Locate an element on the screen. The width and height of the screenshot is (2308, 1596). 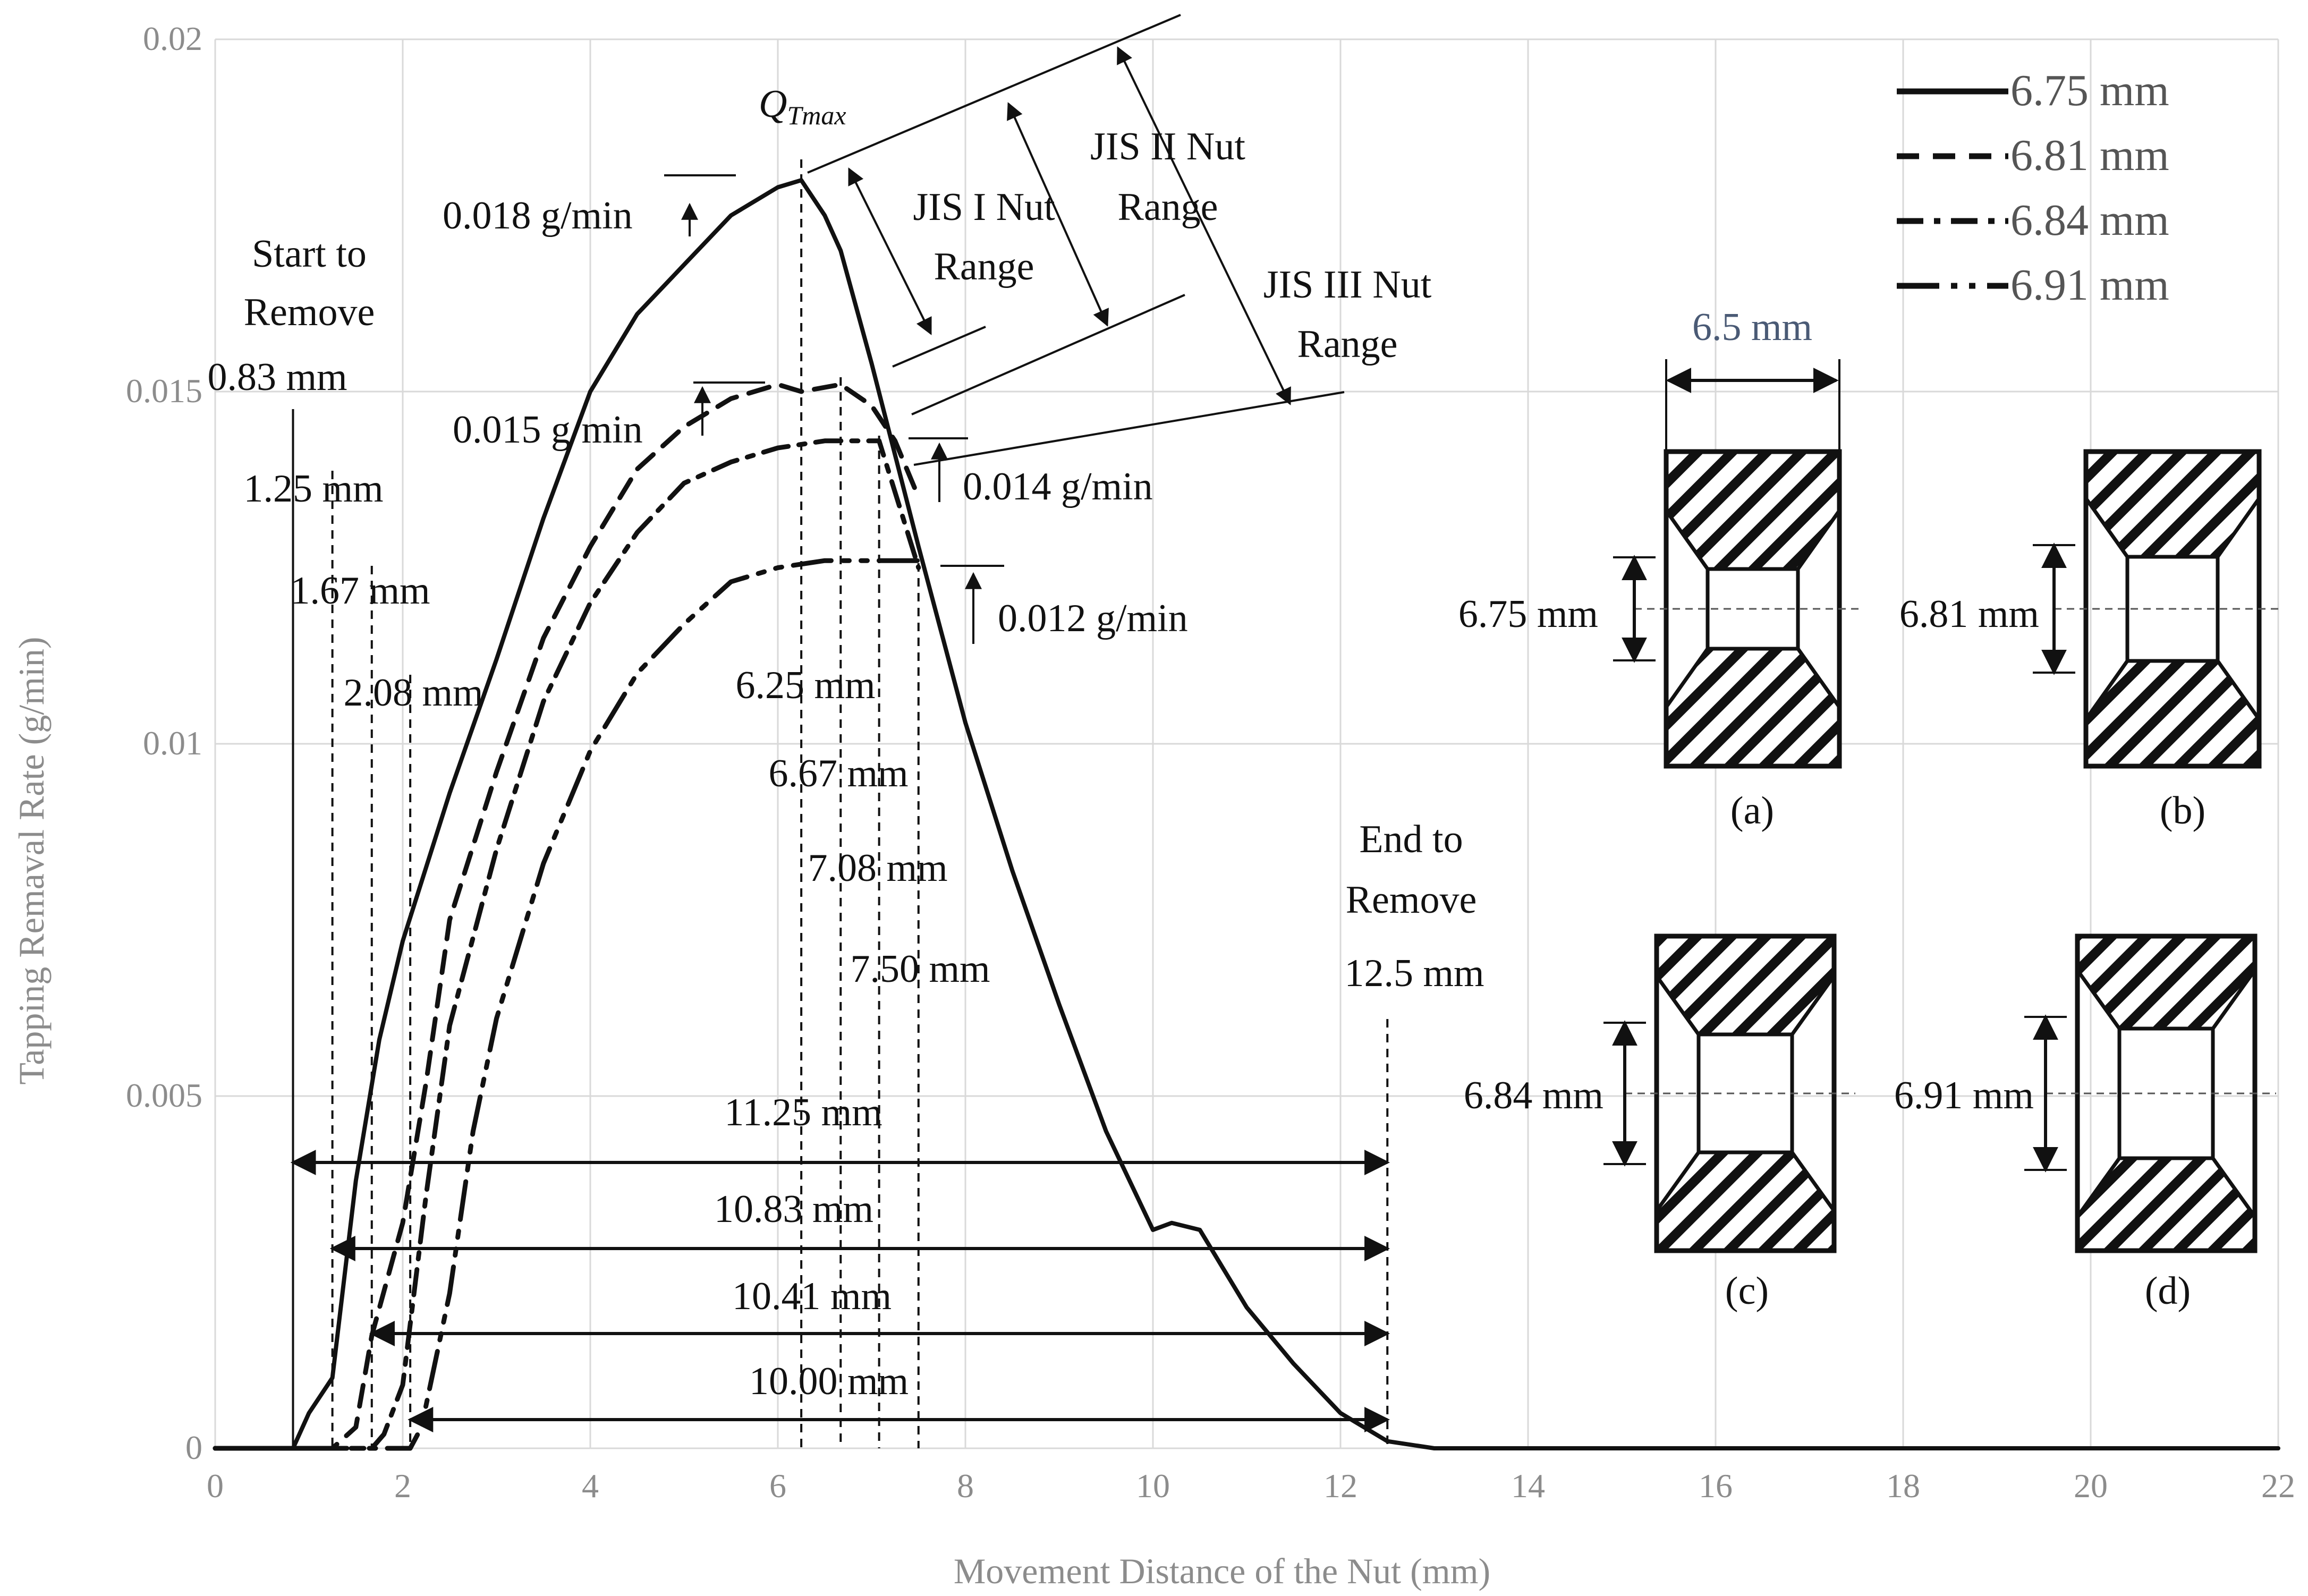
peak-label-0012: 0.012 g/min is located at coordinates (1093, 618).